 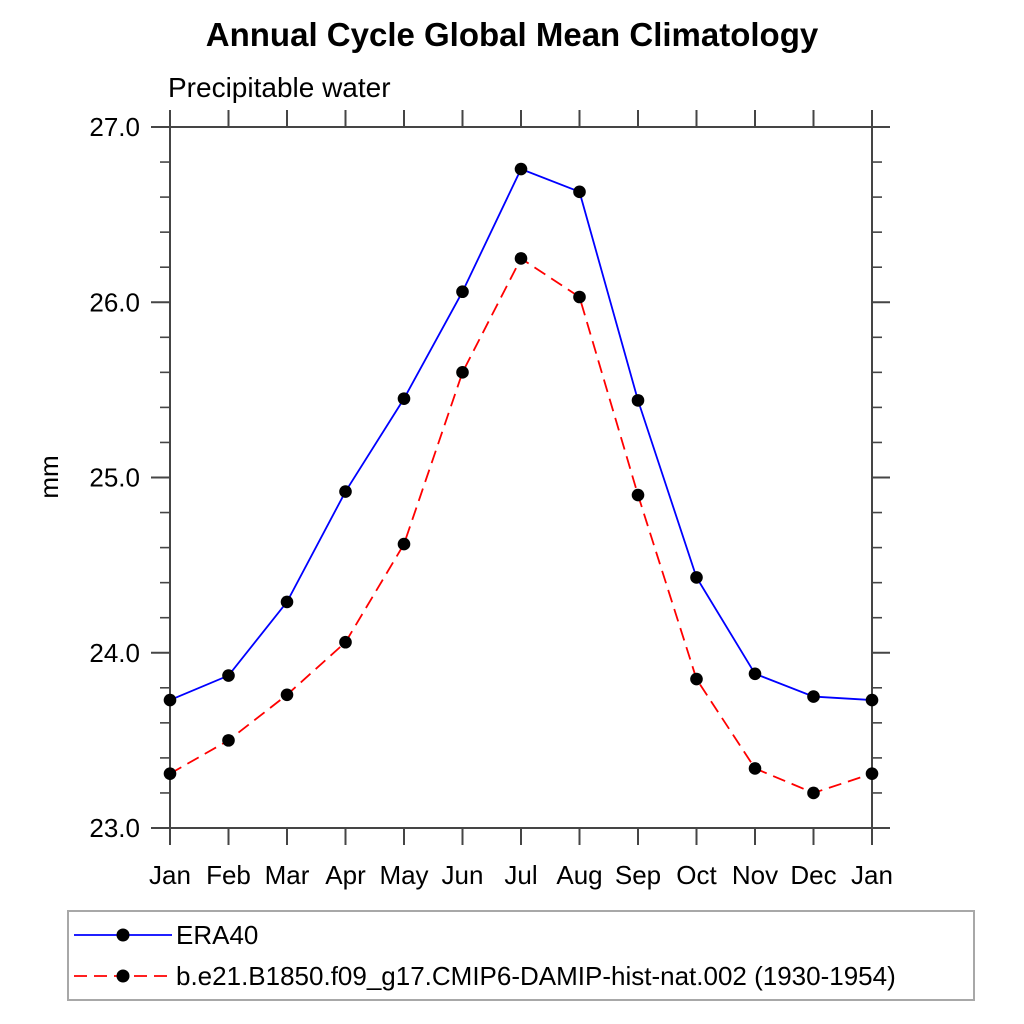 What do you see at coordinates (345, 875) in the screenshot?
I see `x-tick-label: Apr` at bounding box center [345, 875].